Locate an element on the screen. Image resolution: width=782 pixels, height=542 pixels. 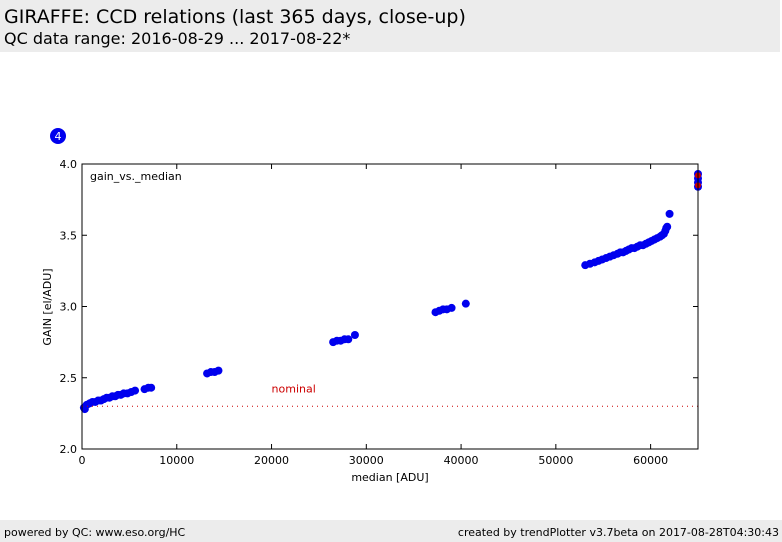
x-tick-label: 30000 is located at coordinates (366, 460).